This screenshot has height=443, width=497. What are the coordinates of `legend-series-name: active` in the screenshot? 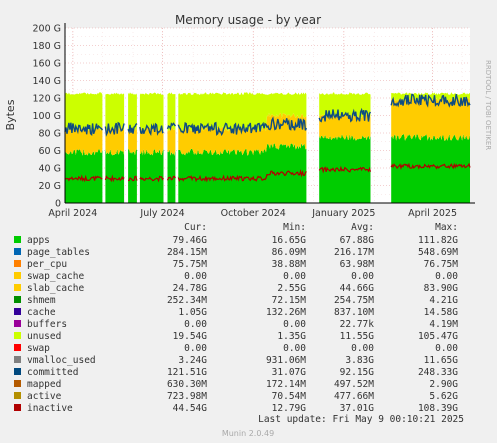 It's located at (44, 396).